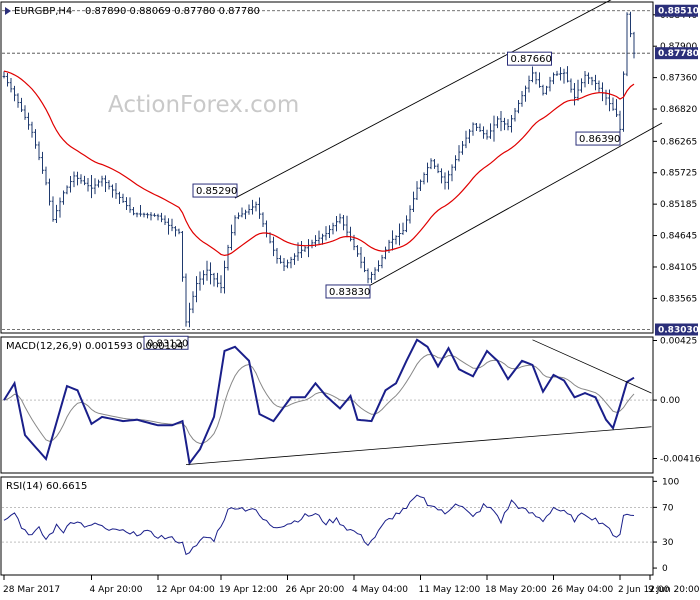 This screenshot has width=700, height=600. I want to click on symbol-label: EURGBP,H4, so click(43, 11).